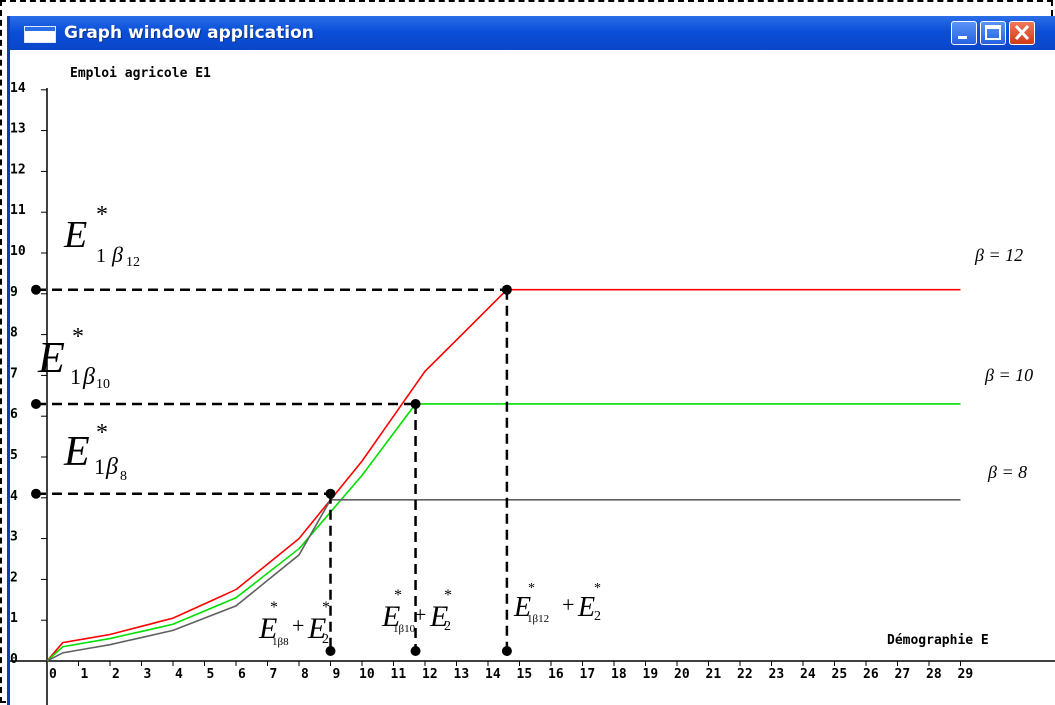 This screenshot has width=1055, height=705. Describe the element at coordinates (651, 674) in the screenshot. I see `x-tick-label: 19` at that location.